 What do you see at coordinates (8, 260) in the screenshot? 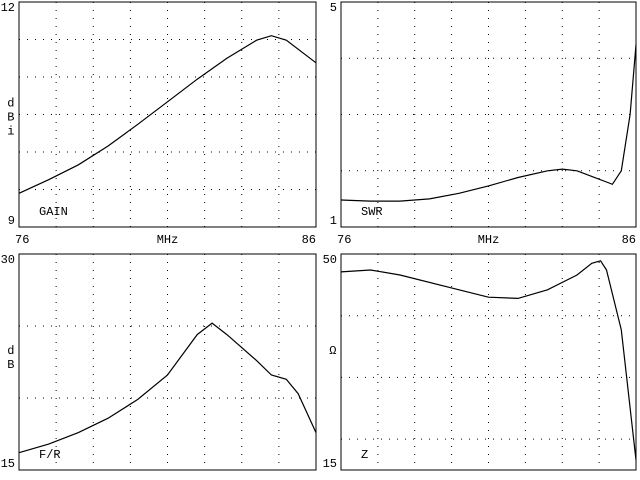
I see `y-tick-label: 30` at bounding box center [8, 260].